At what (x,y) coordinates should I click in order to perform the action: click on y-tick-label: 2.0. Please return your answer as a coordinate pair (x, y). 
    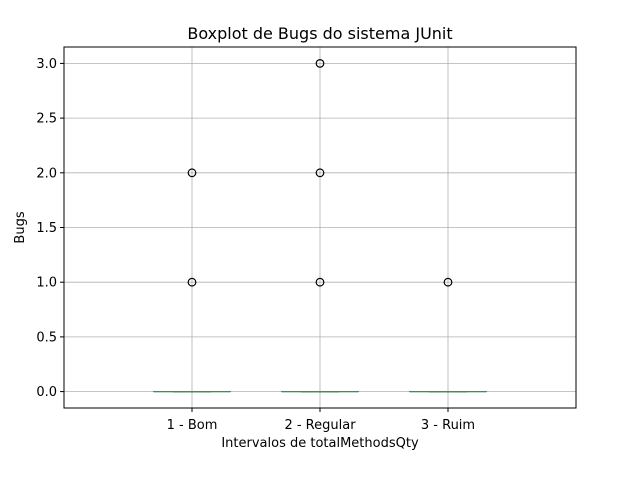
    Looking at the image, I should click on (46, 173).